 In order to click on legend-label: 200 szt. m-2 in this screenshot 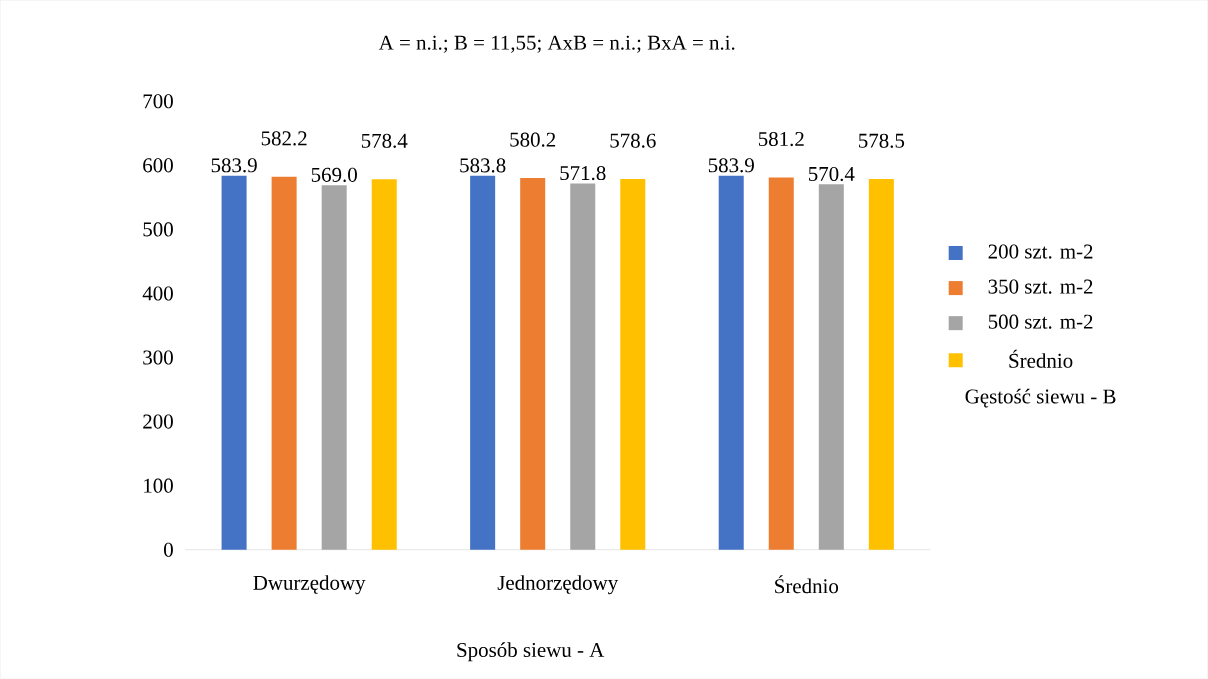, I will do `click(1040, 251)`.